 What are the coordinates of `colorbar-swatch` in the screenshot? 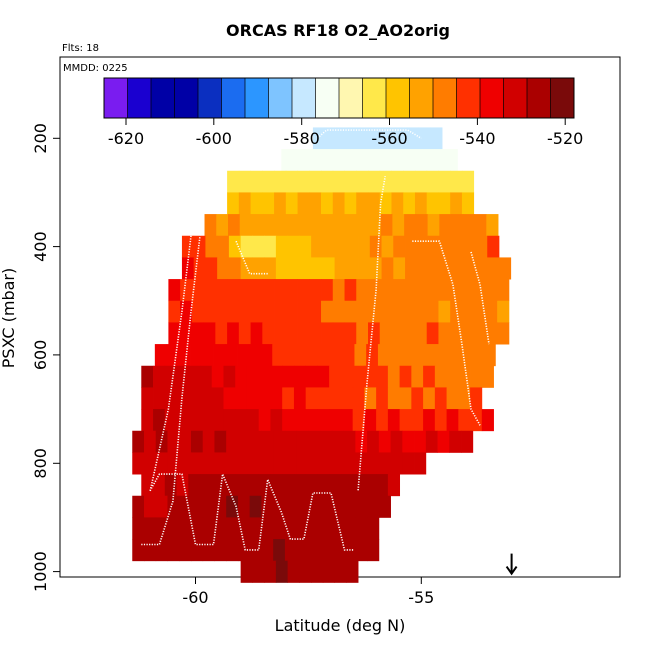 It's located at (351, 98).